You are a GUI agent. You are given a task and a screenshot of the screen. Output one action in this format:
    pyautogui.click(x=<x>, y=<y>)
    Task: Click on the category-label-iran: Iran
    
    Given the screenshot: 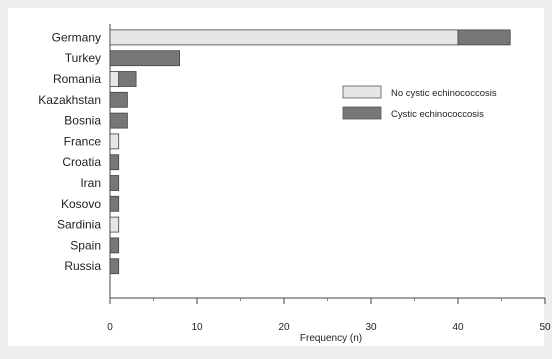 What is the action you would take?
    pyautogui.click(x=90, y=183)
    